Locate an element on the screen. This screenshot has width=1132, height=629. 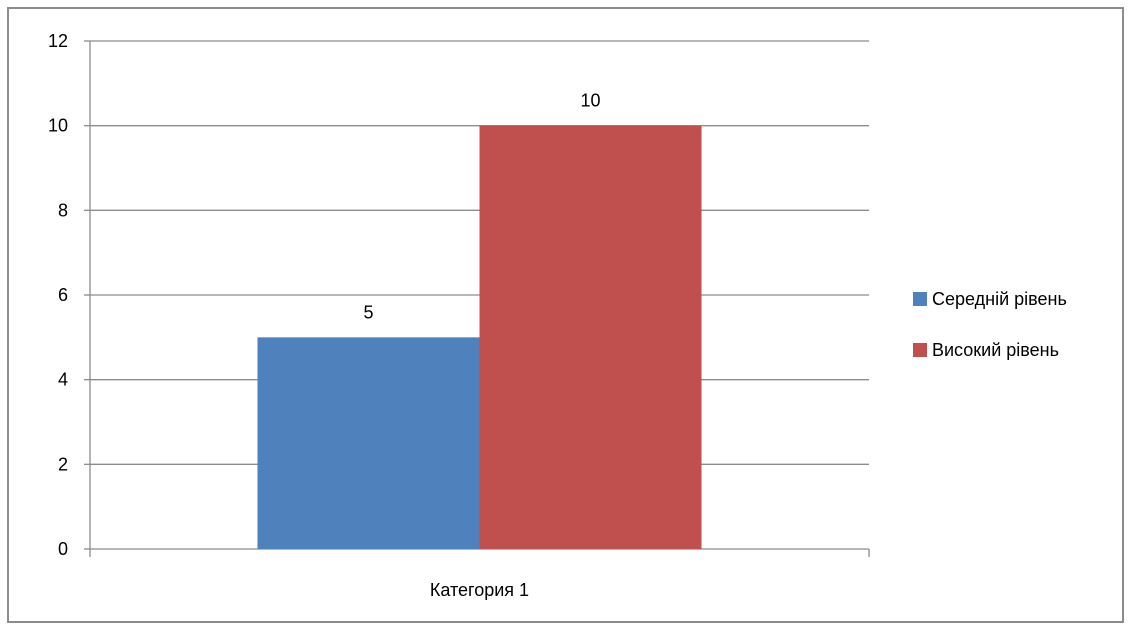
legend-label: Середній рівень is located at coordinates (999, 299).